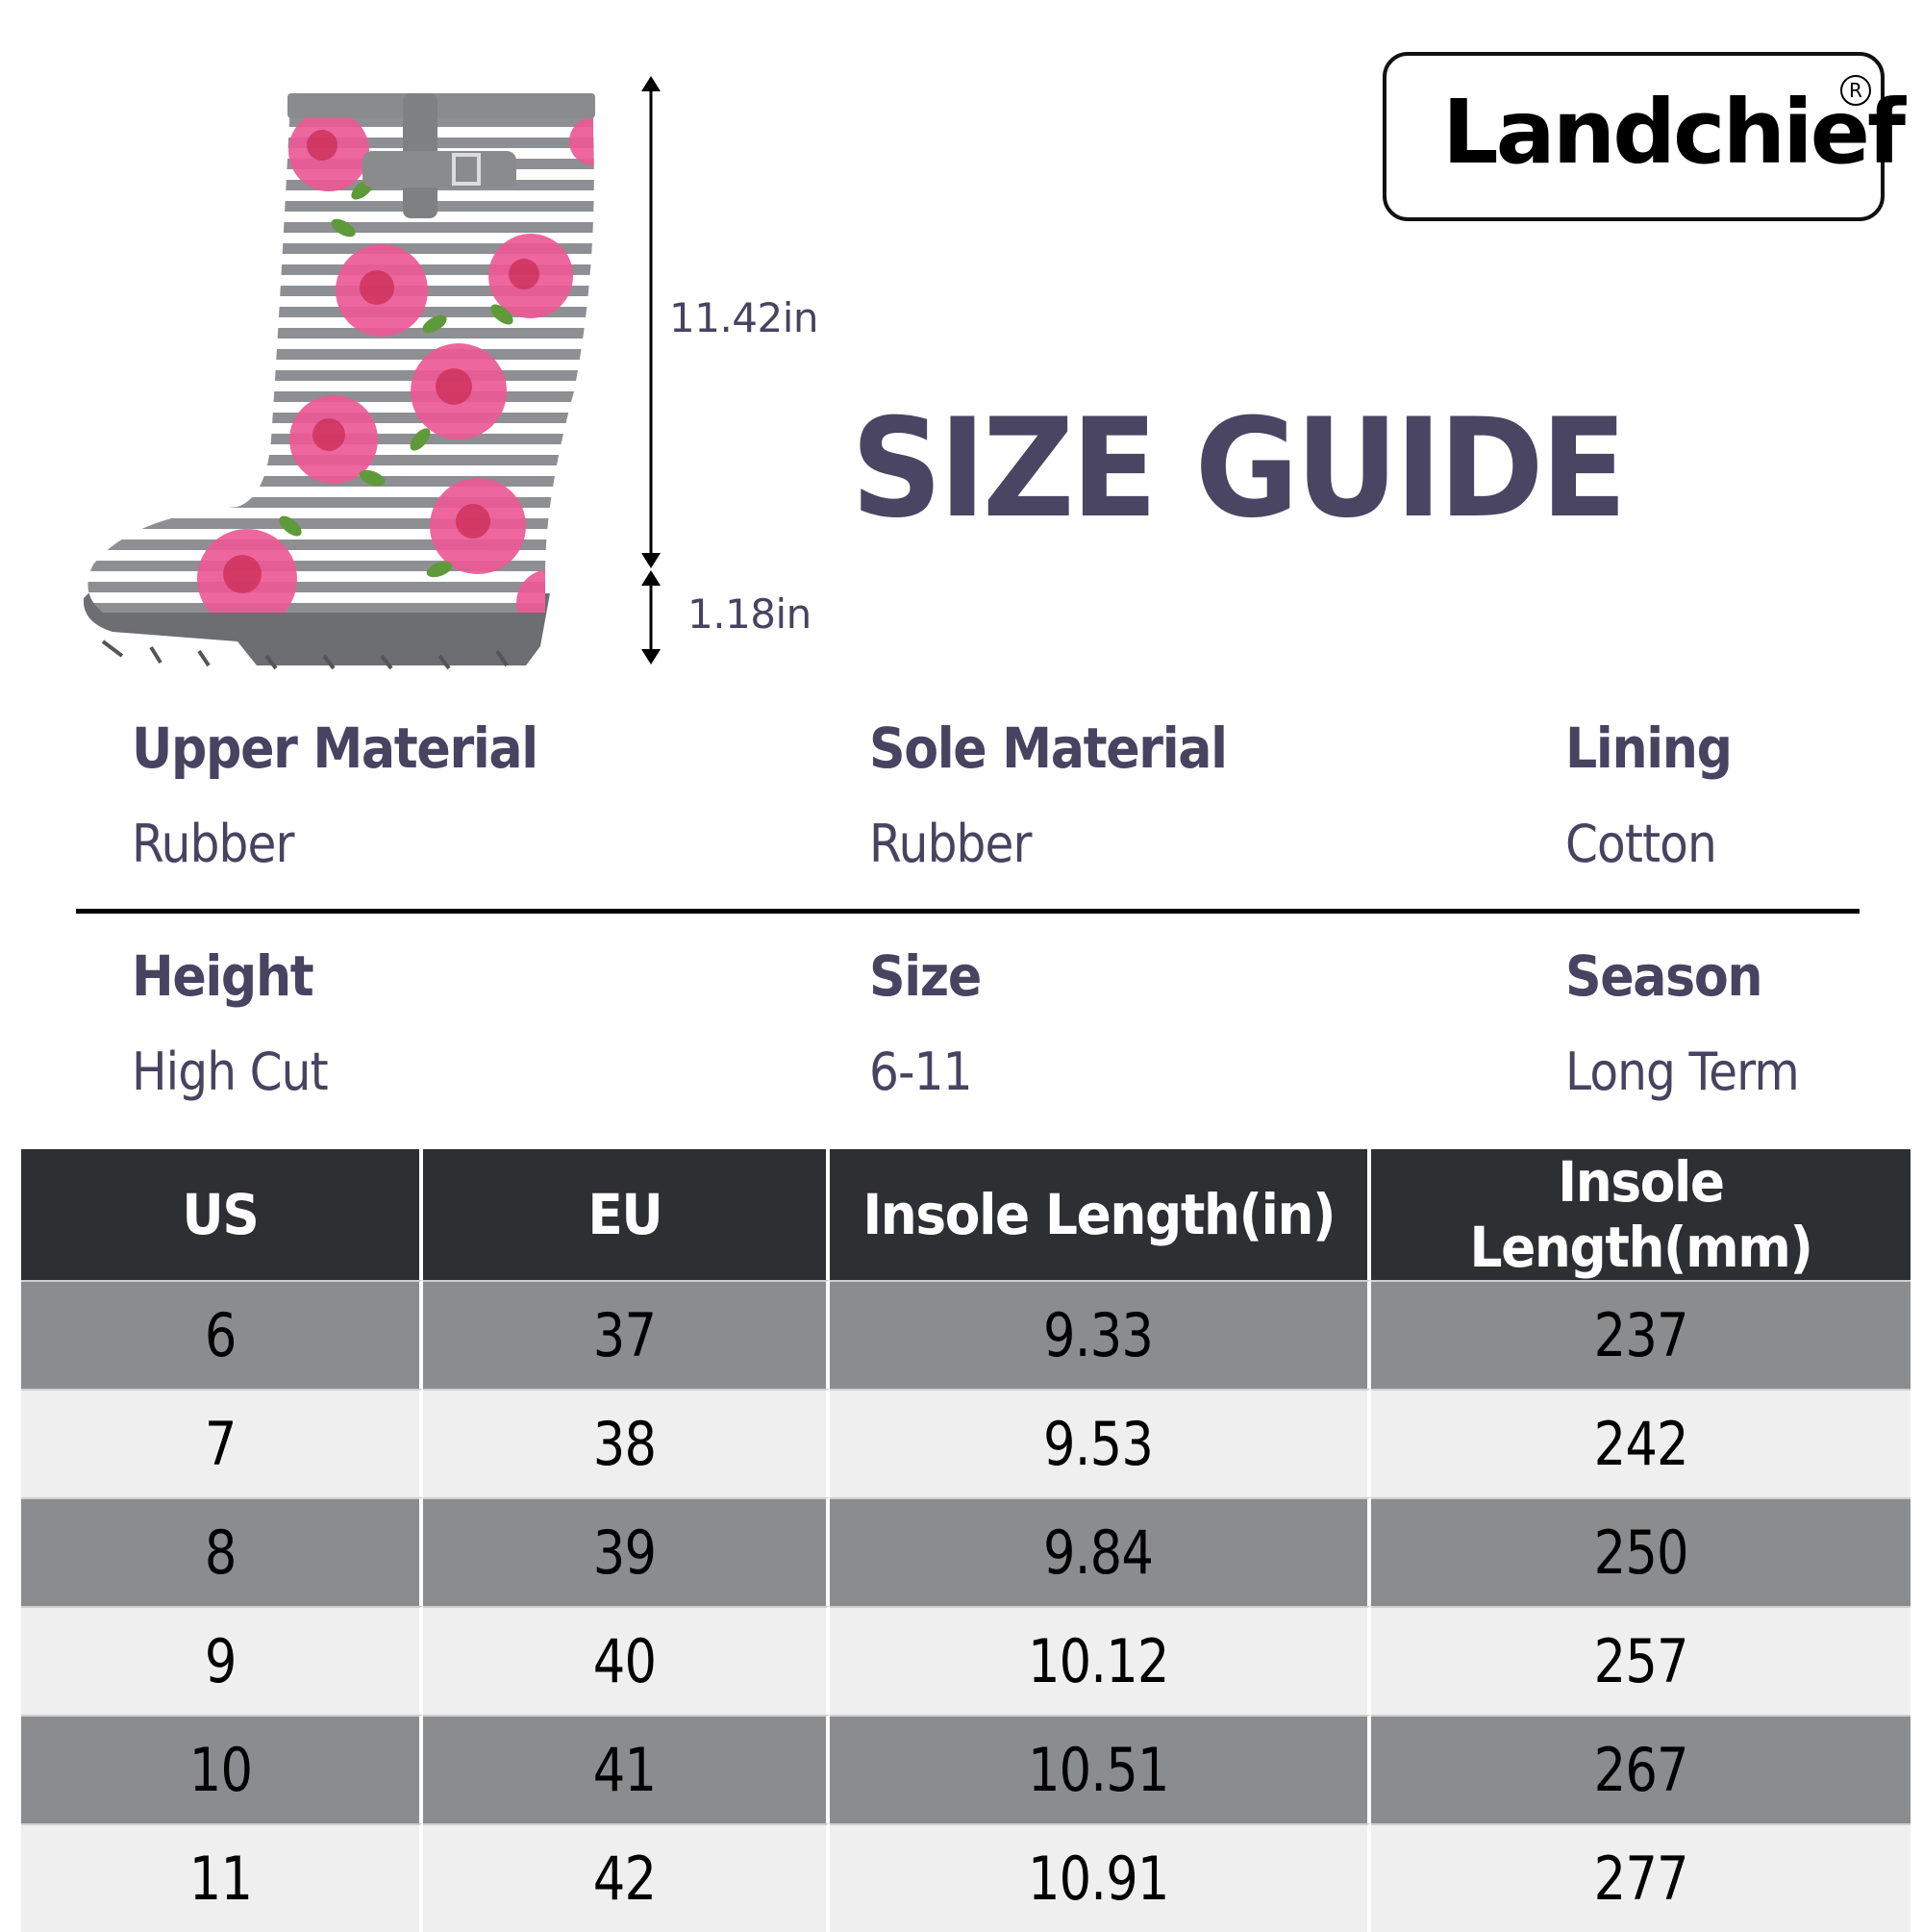 This screenshot has height=1932, width=1923. What do you see at coordinates (1100, 1551) in the screenshot?
I see `cell-insole-in: 9.84` at bounding box center [1100, 1551].